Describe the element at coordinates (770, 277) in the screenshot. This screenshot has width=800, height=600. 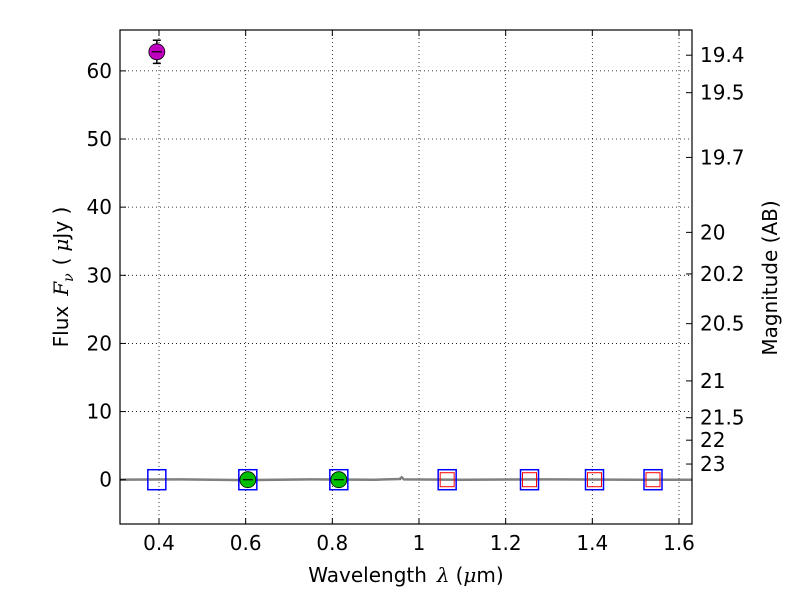
I see `y2-axis-label: Magnitude (AB)` at that location.